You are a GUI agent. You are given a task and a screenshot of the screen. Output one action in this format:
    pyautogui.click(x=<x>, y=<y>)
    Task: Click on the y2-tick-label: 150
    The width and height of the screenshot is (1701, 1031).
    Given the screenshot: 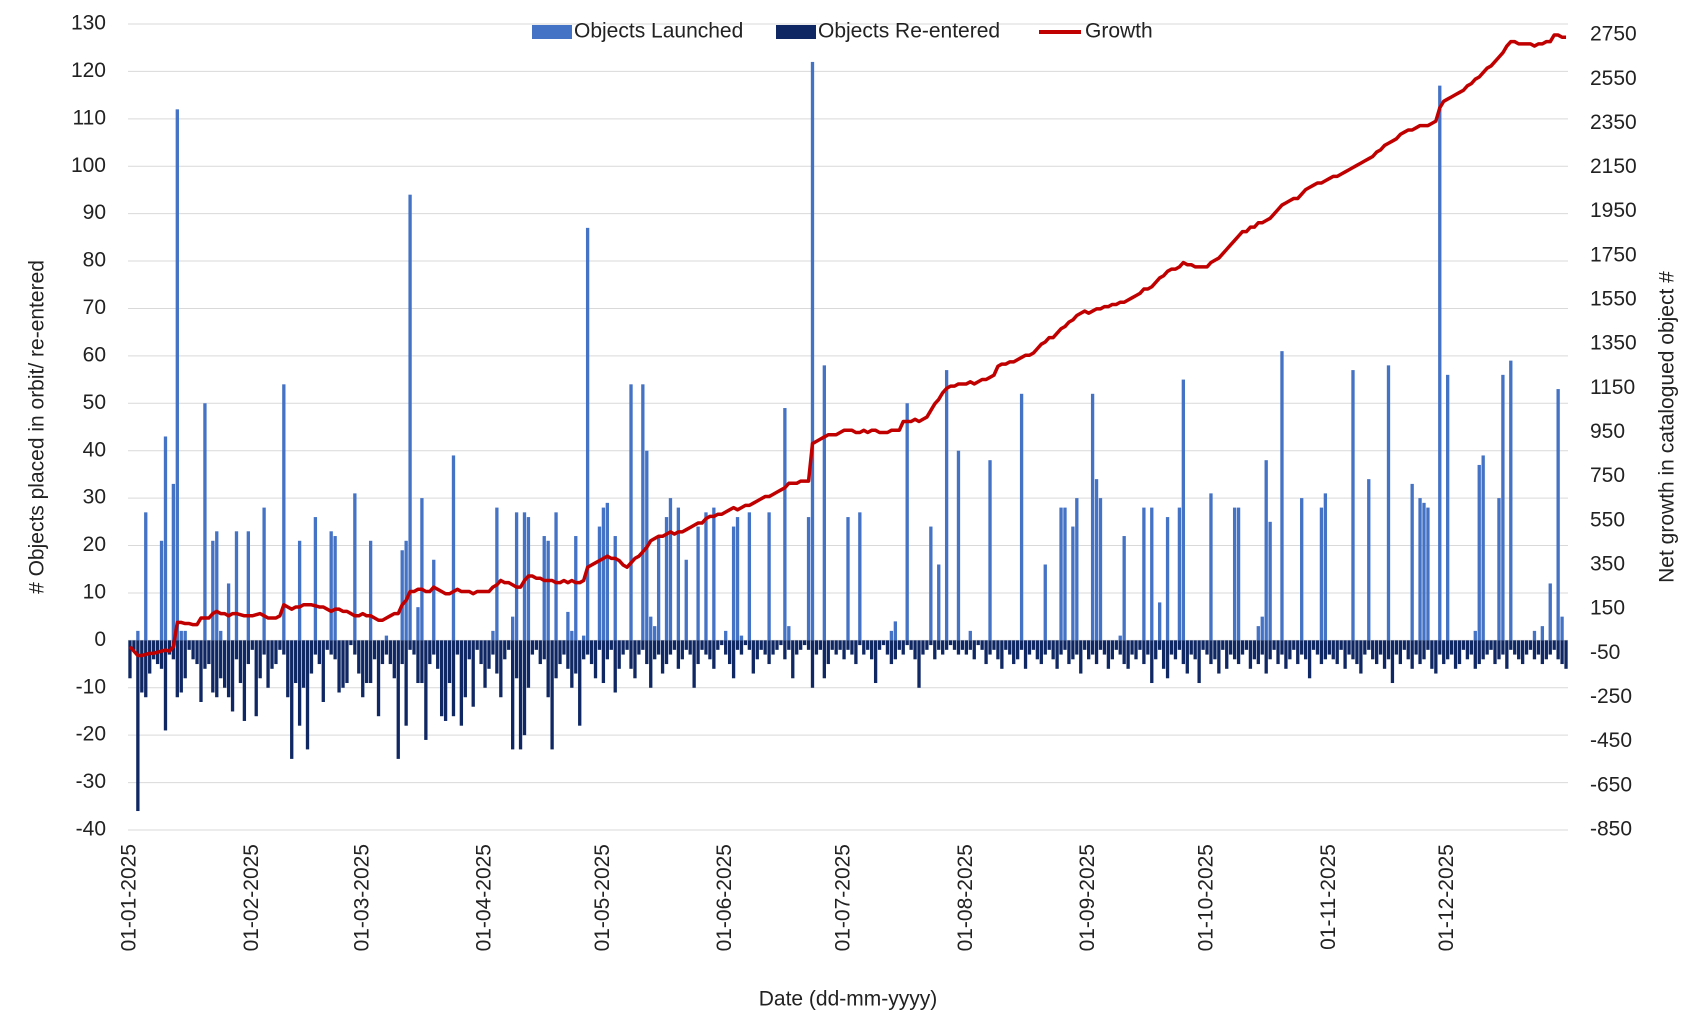 What is the action you would take?
    pyautogui.click(x=1607, y=608)
    